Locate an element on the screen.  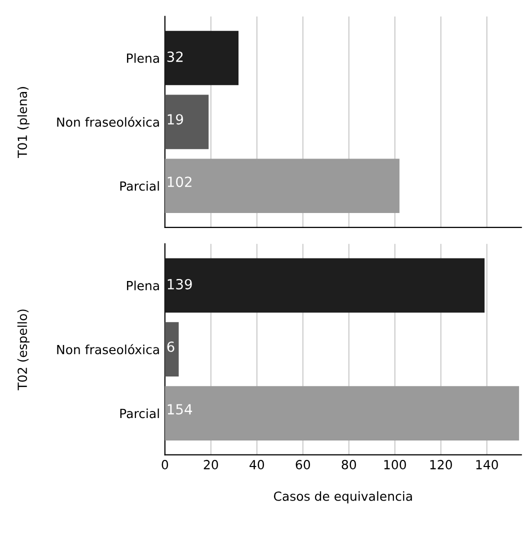
y-axis-title: T02 (espello) is located at coordinates (23, 350).